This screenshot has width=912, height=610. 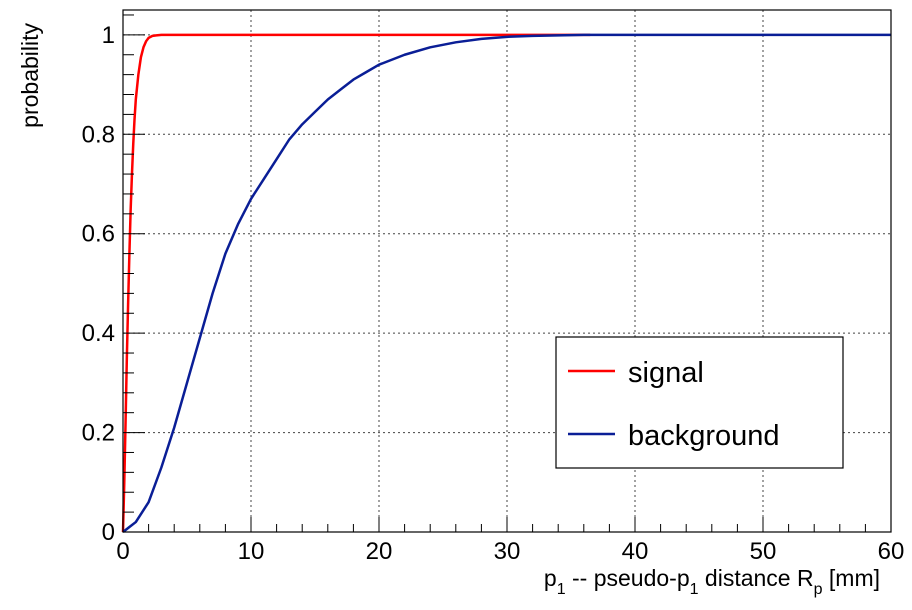 What do you see at coordinates (98, 134) in the screenshot?
I see `y-tick-label: 0.8` at bounding box center [98, 134].